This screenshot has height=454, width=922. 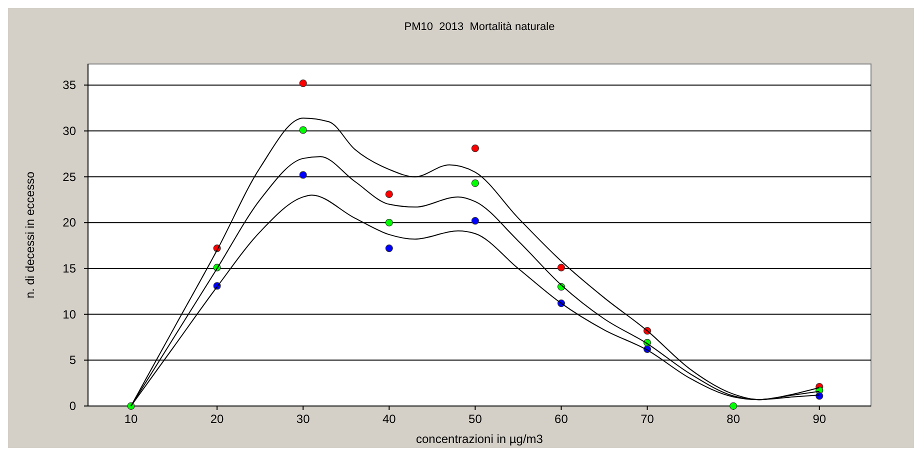 I want to click on y-tick-label: 5, so click(x=72, y=360).